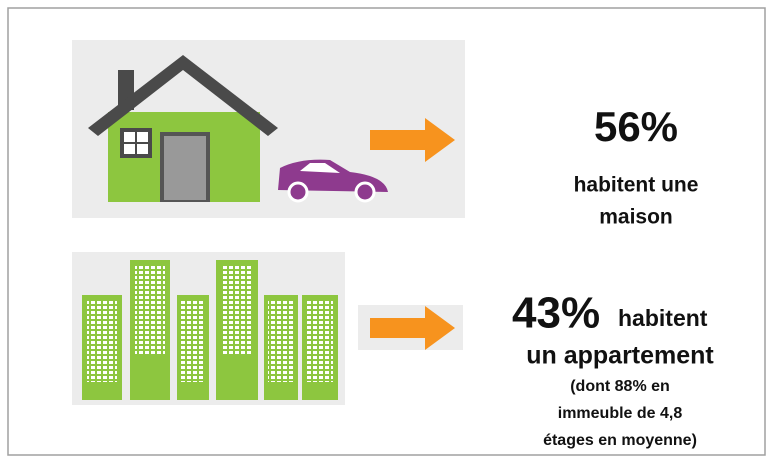 The width and height of the screenshot is (772, 465). I want to click on house-percent: 56%, so click(636, 126).